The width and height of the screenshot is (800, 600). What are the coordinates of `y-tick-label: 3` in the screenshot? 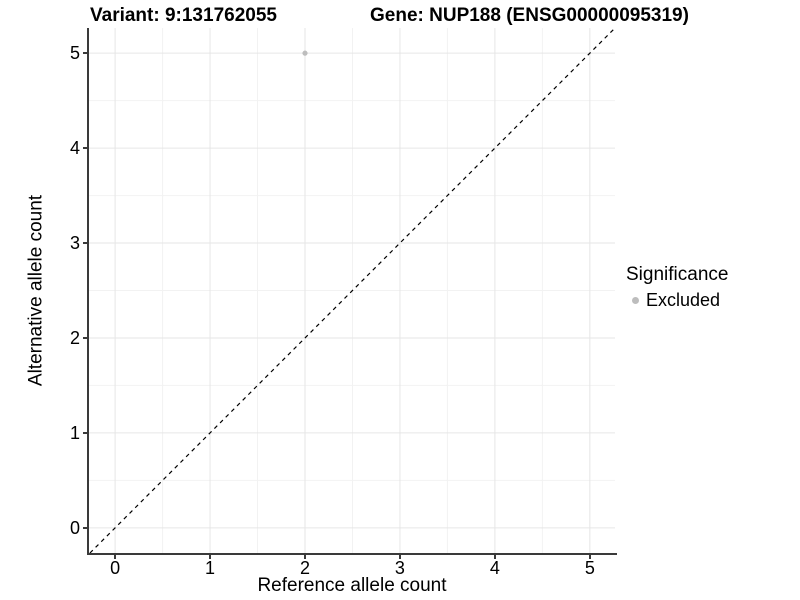 It's located at (74, 243).